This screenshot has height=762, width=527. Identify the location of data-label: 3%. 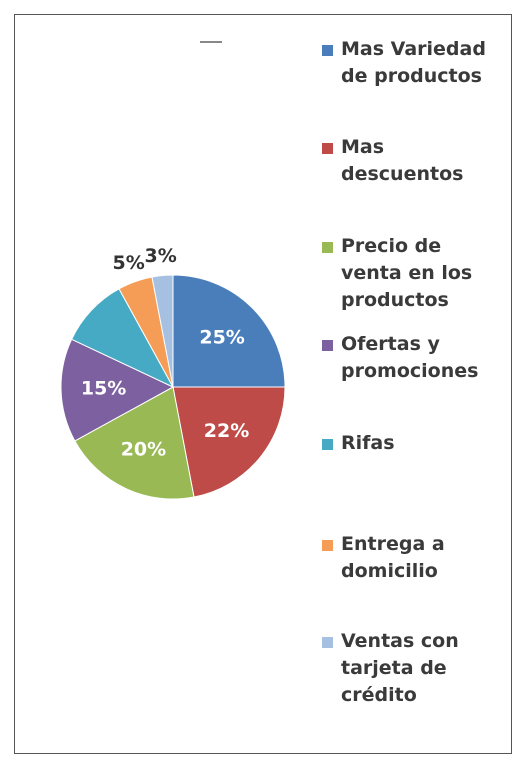
(161, 256).